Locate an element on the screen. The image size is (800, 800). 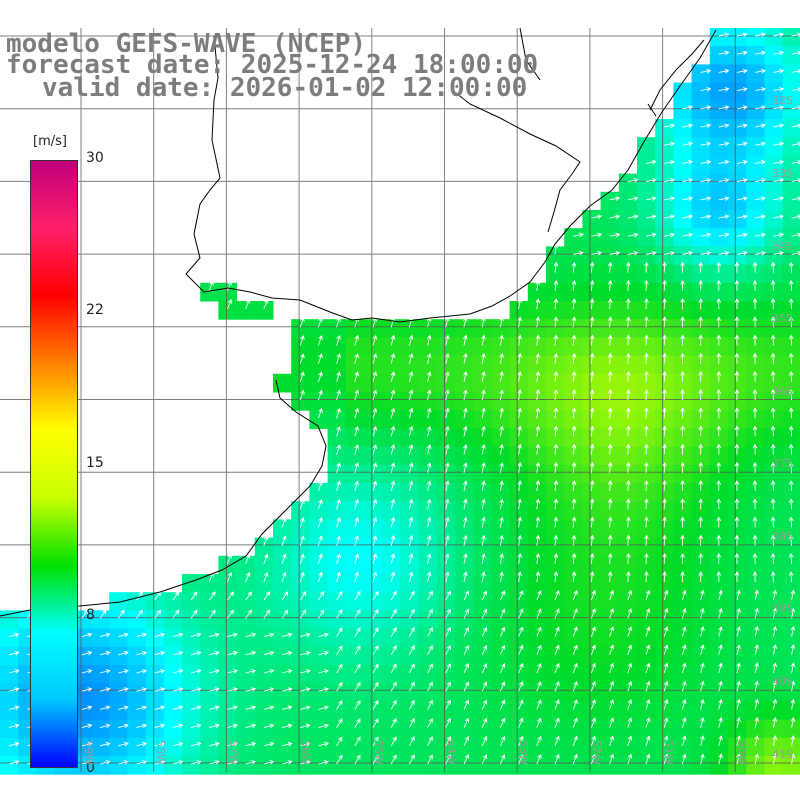
coast-argentina is located at coordinates (163, 498).